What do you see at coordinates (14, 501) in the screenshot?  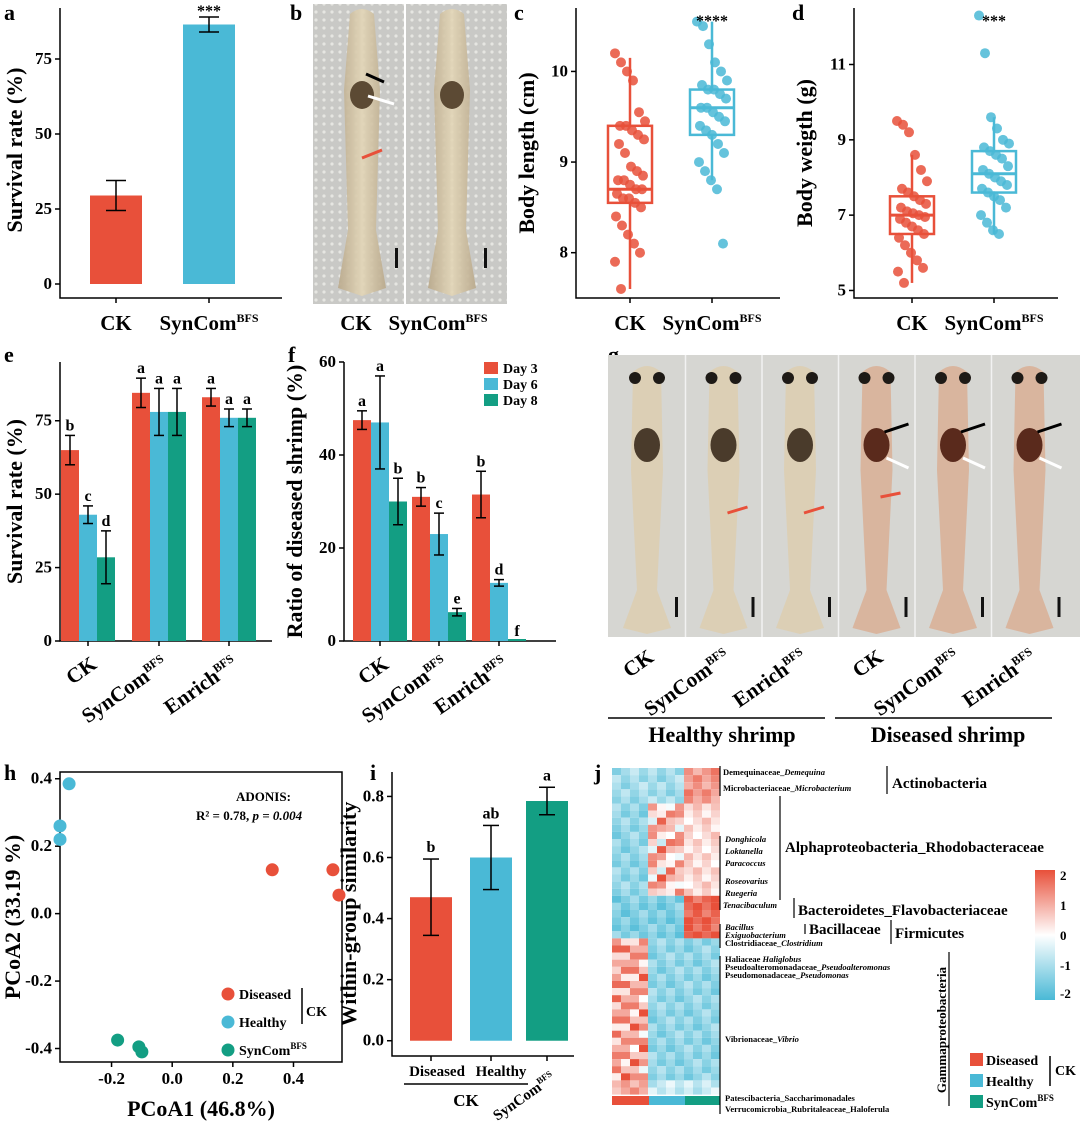 I see `y-axis-label: Survival rate (%)` at bounding box center [14, 501].